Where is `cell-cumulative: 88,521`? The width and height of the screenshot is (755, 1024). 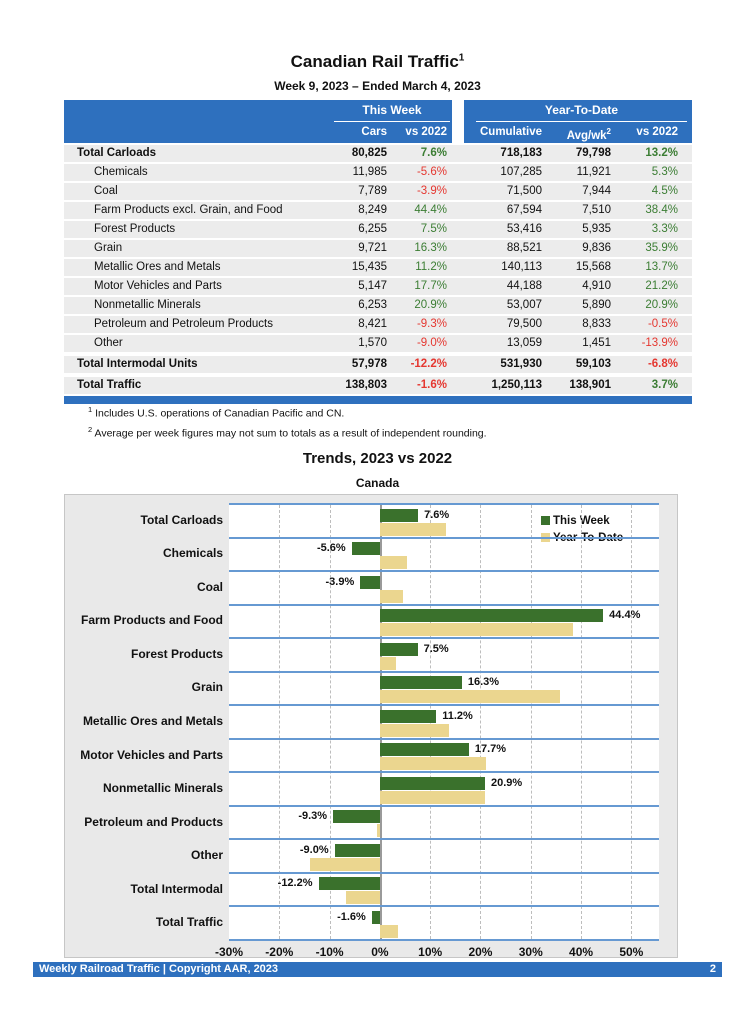 cell-cumulative: 88,521 is located at coordinates (524, 248).